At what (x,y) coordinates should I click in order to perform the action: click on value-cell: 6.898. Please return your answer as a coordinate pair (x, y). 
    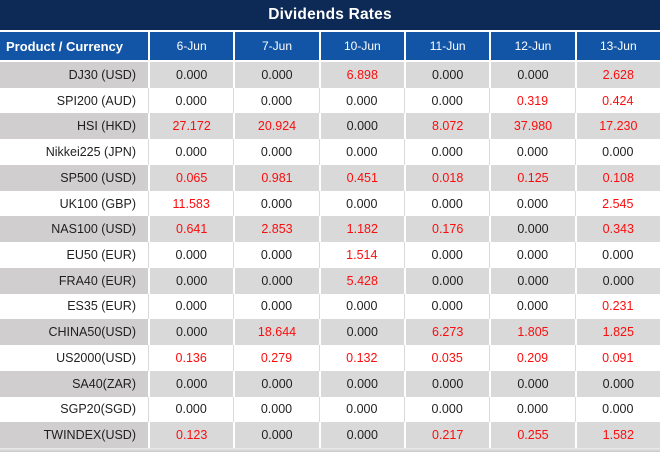
    Looking at the image, I should click on (361, 75).